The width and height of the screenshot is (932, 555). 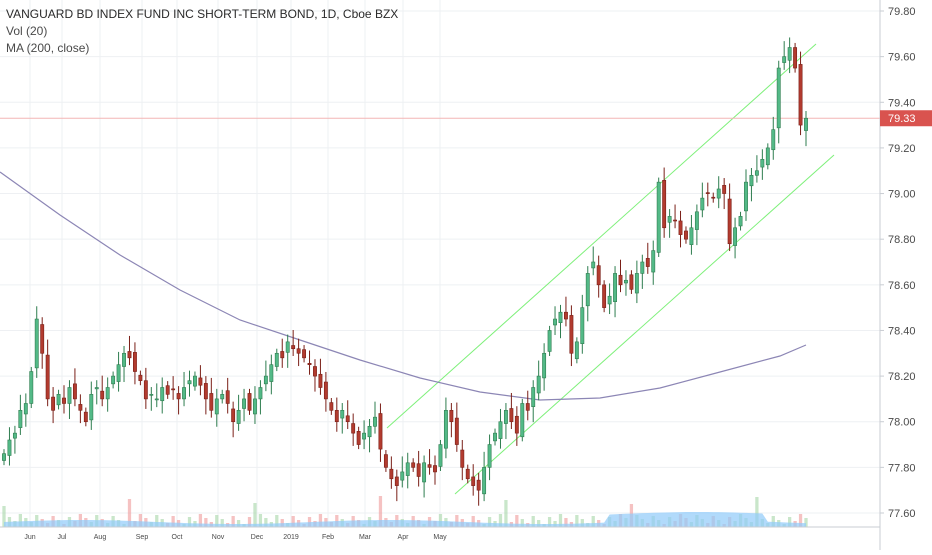 What do you see at coordinates (218, 537) in the screenshot?
I see `time-tick-label: Nov` at bounding box center [218, 537].